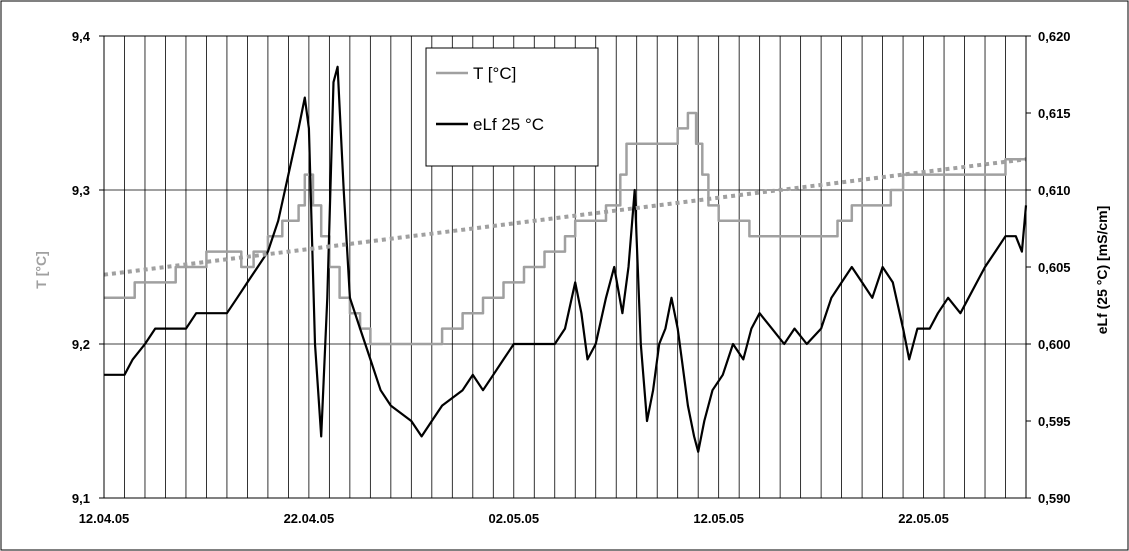 This screenshot has width=1129, height=551. I want to click on y2-tick-label: 0,600, so click(1054, 344).